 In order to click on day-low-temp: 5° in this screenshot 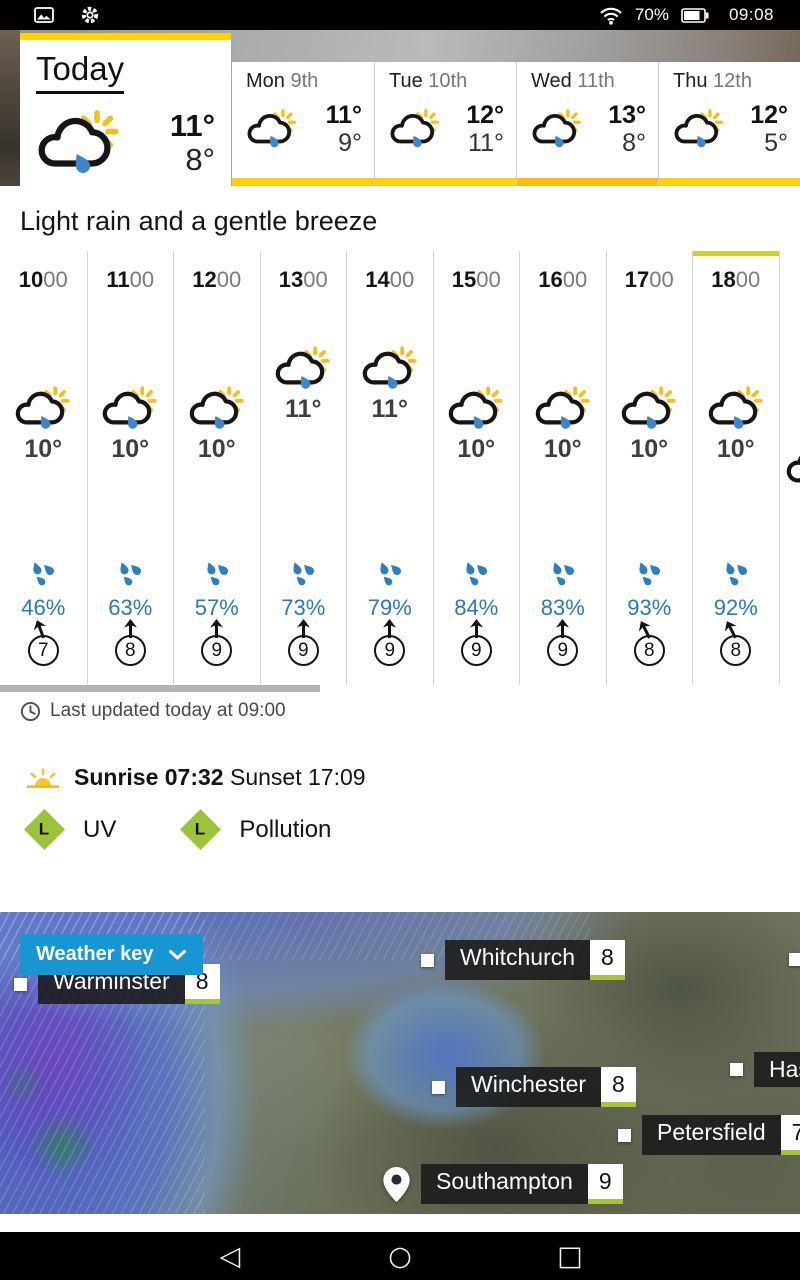, I will do `click(776, 143)`.